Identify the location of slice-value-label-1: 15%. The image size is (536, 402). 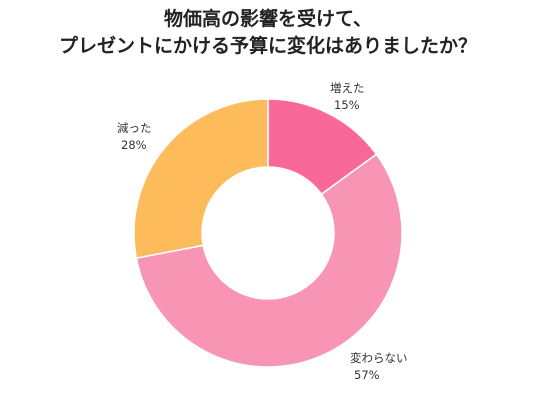
(347, 105).